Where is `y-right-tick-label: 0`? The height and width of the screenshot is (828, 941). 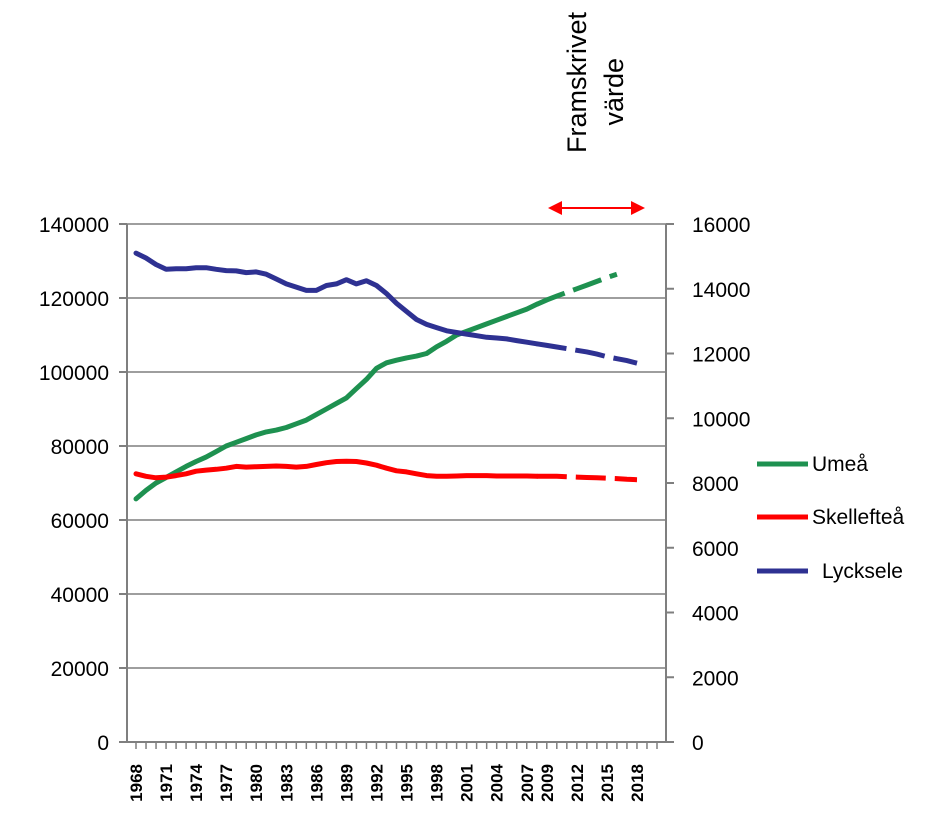
y-right-tick-label: 0 is located at coordinates (698, 743).